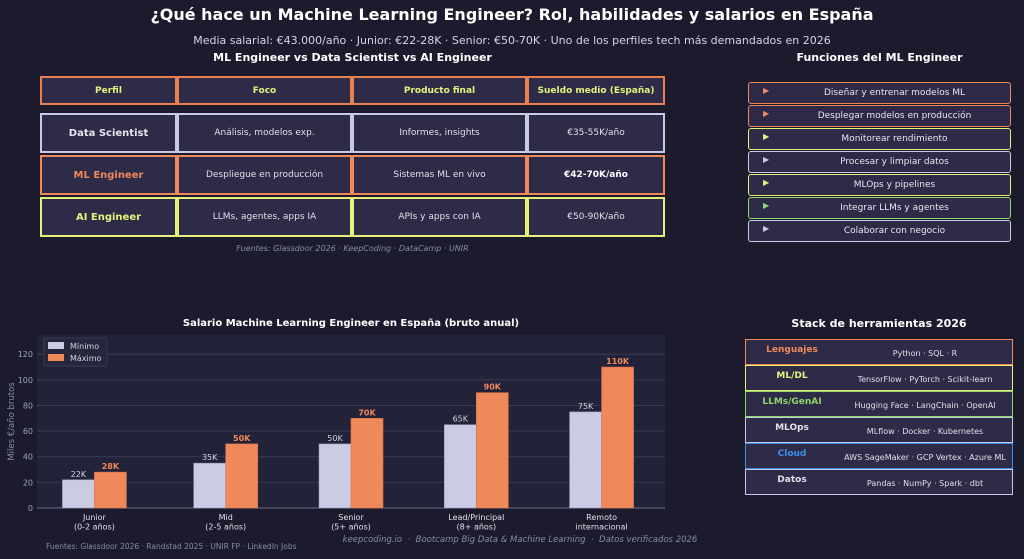 Image resolution: width=1024 pixels, height=559 pixels. What do you see at coordinates (108, 175) in the screenshot?
I see `table-cell-perfil: ML Engineer` at bounding box center [108, 175].